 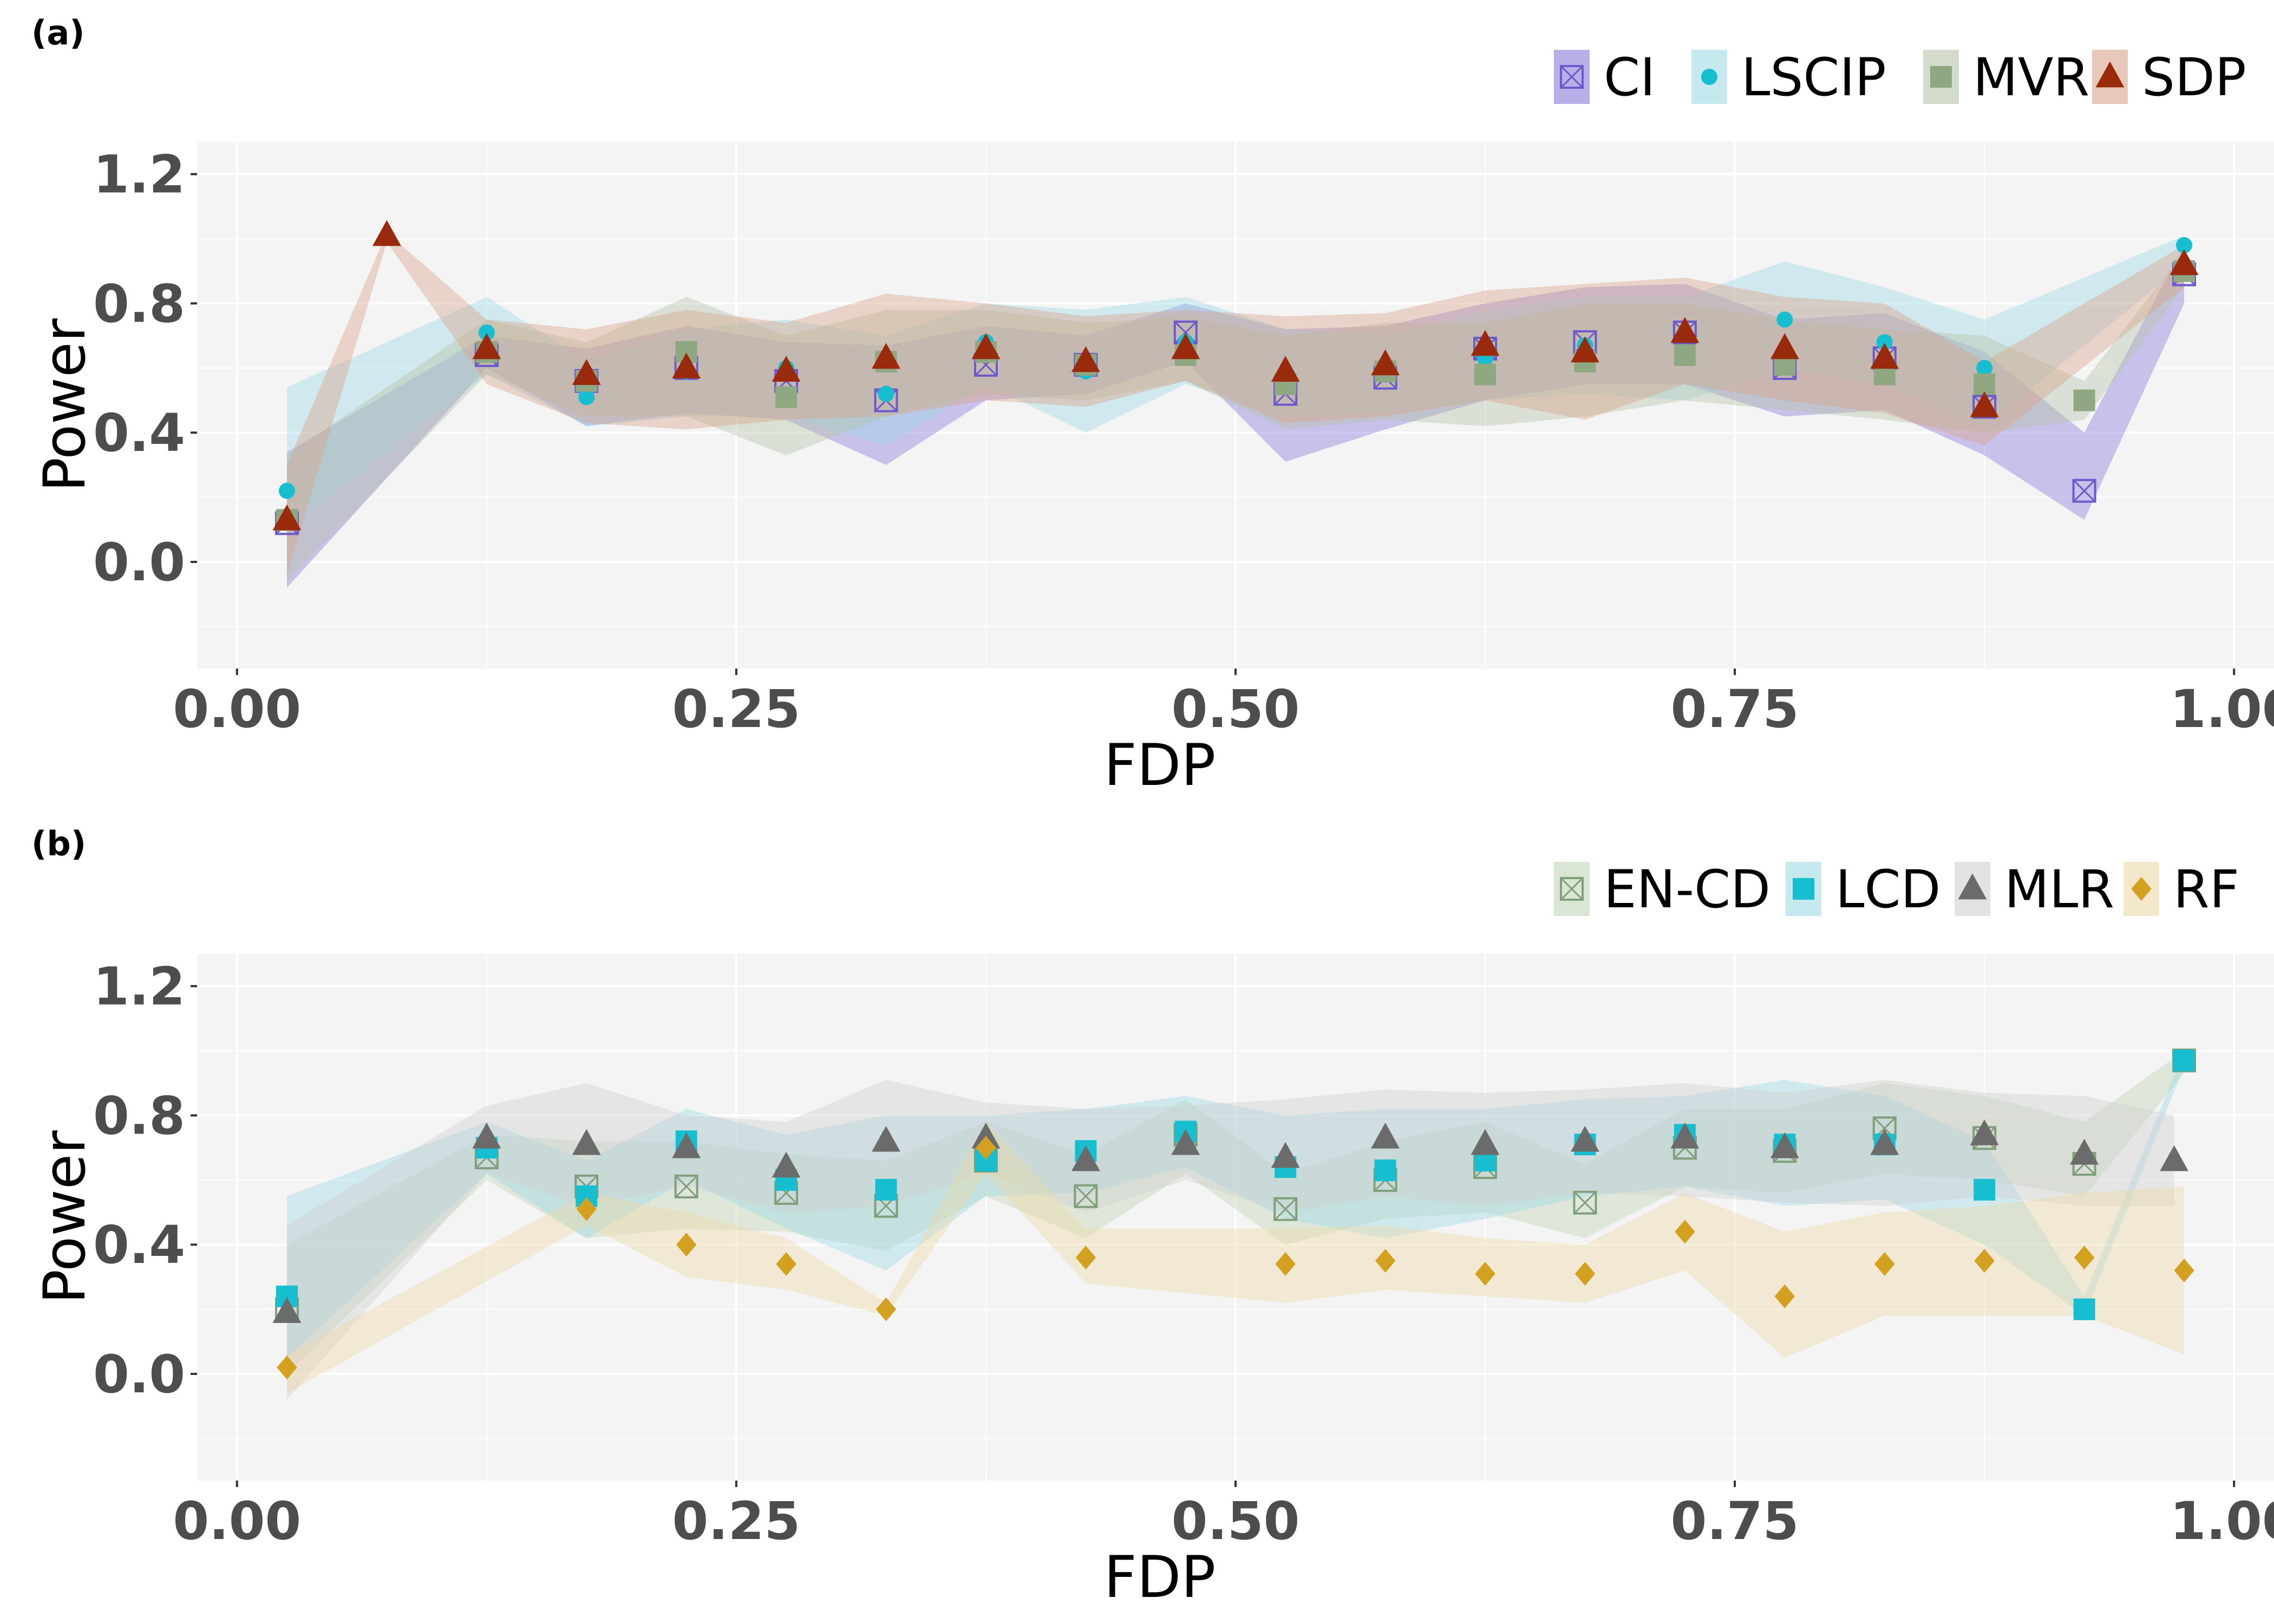 What do you see at coordinates (1605, 77) in the screenshot?
I see `legend-item-ci: CI` at bounding box center [1605, 77].